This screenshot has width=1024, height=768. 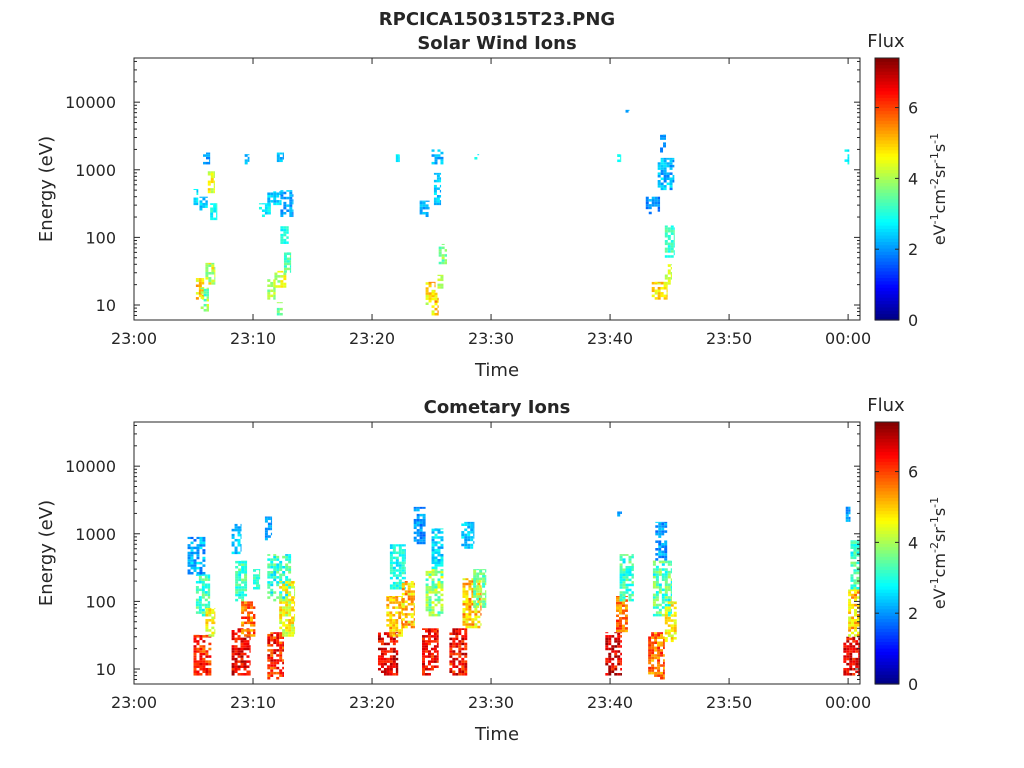 I want to click on colorbar-tick-label: 6, so click(x=913, y=108).